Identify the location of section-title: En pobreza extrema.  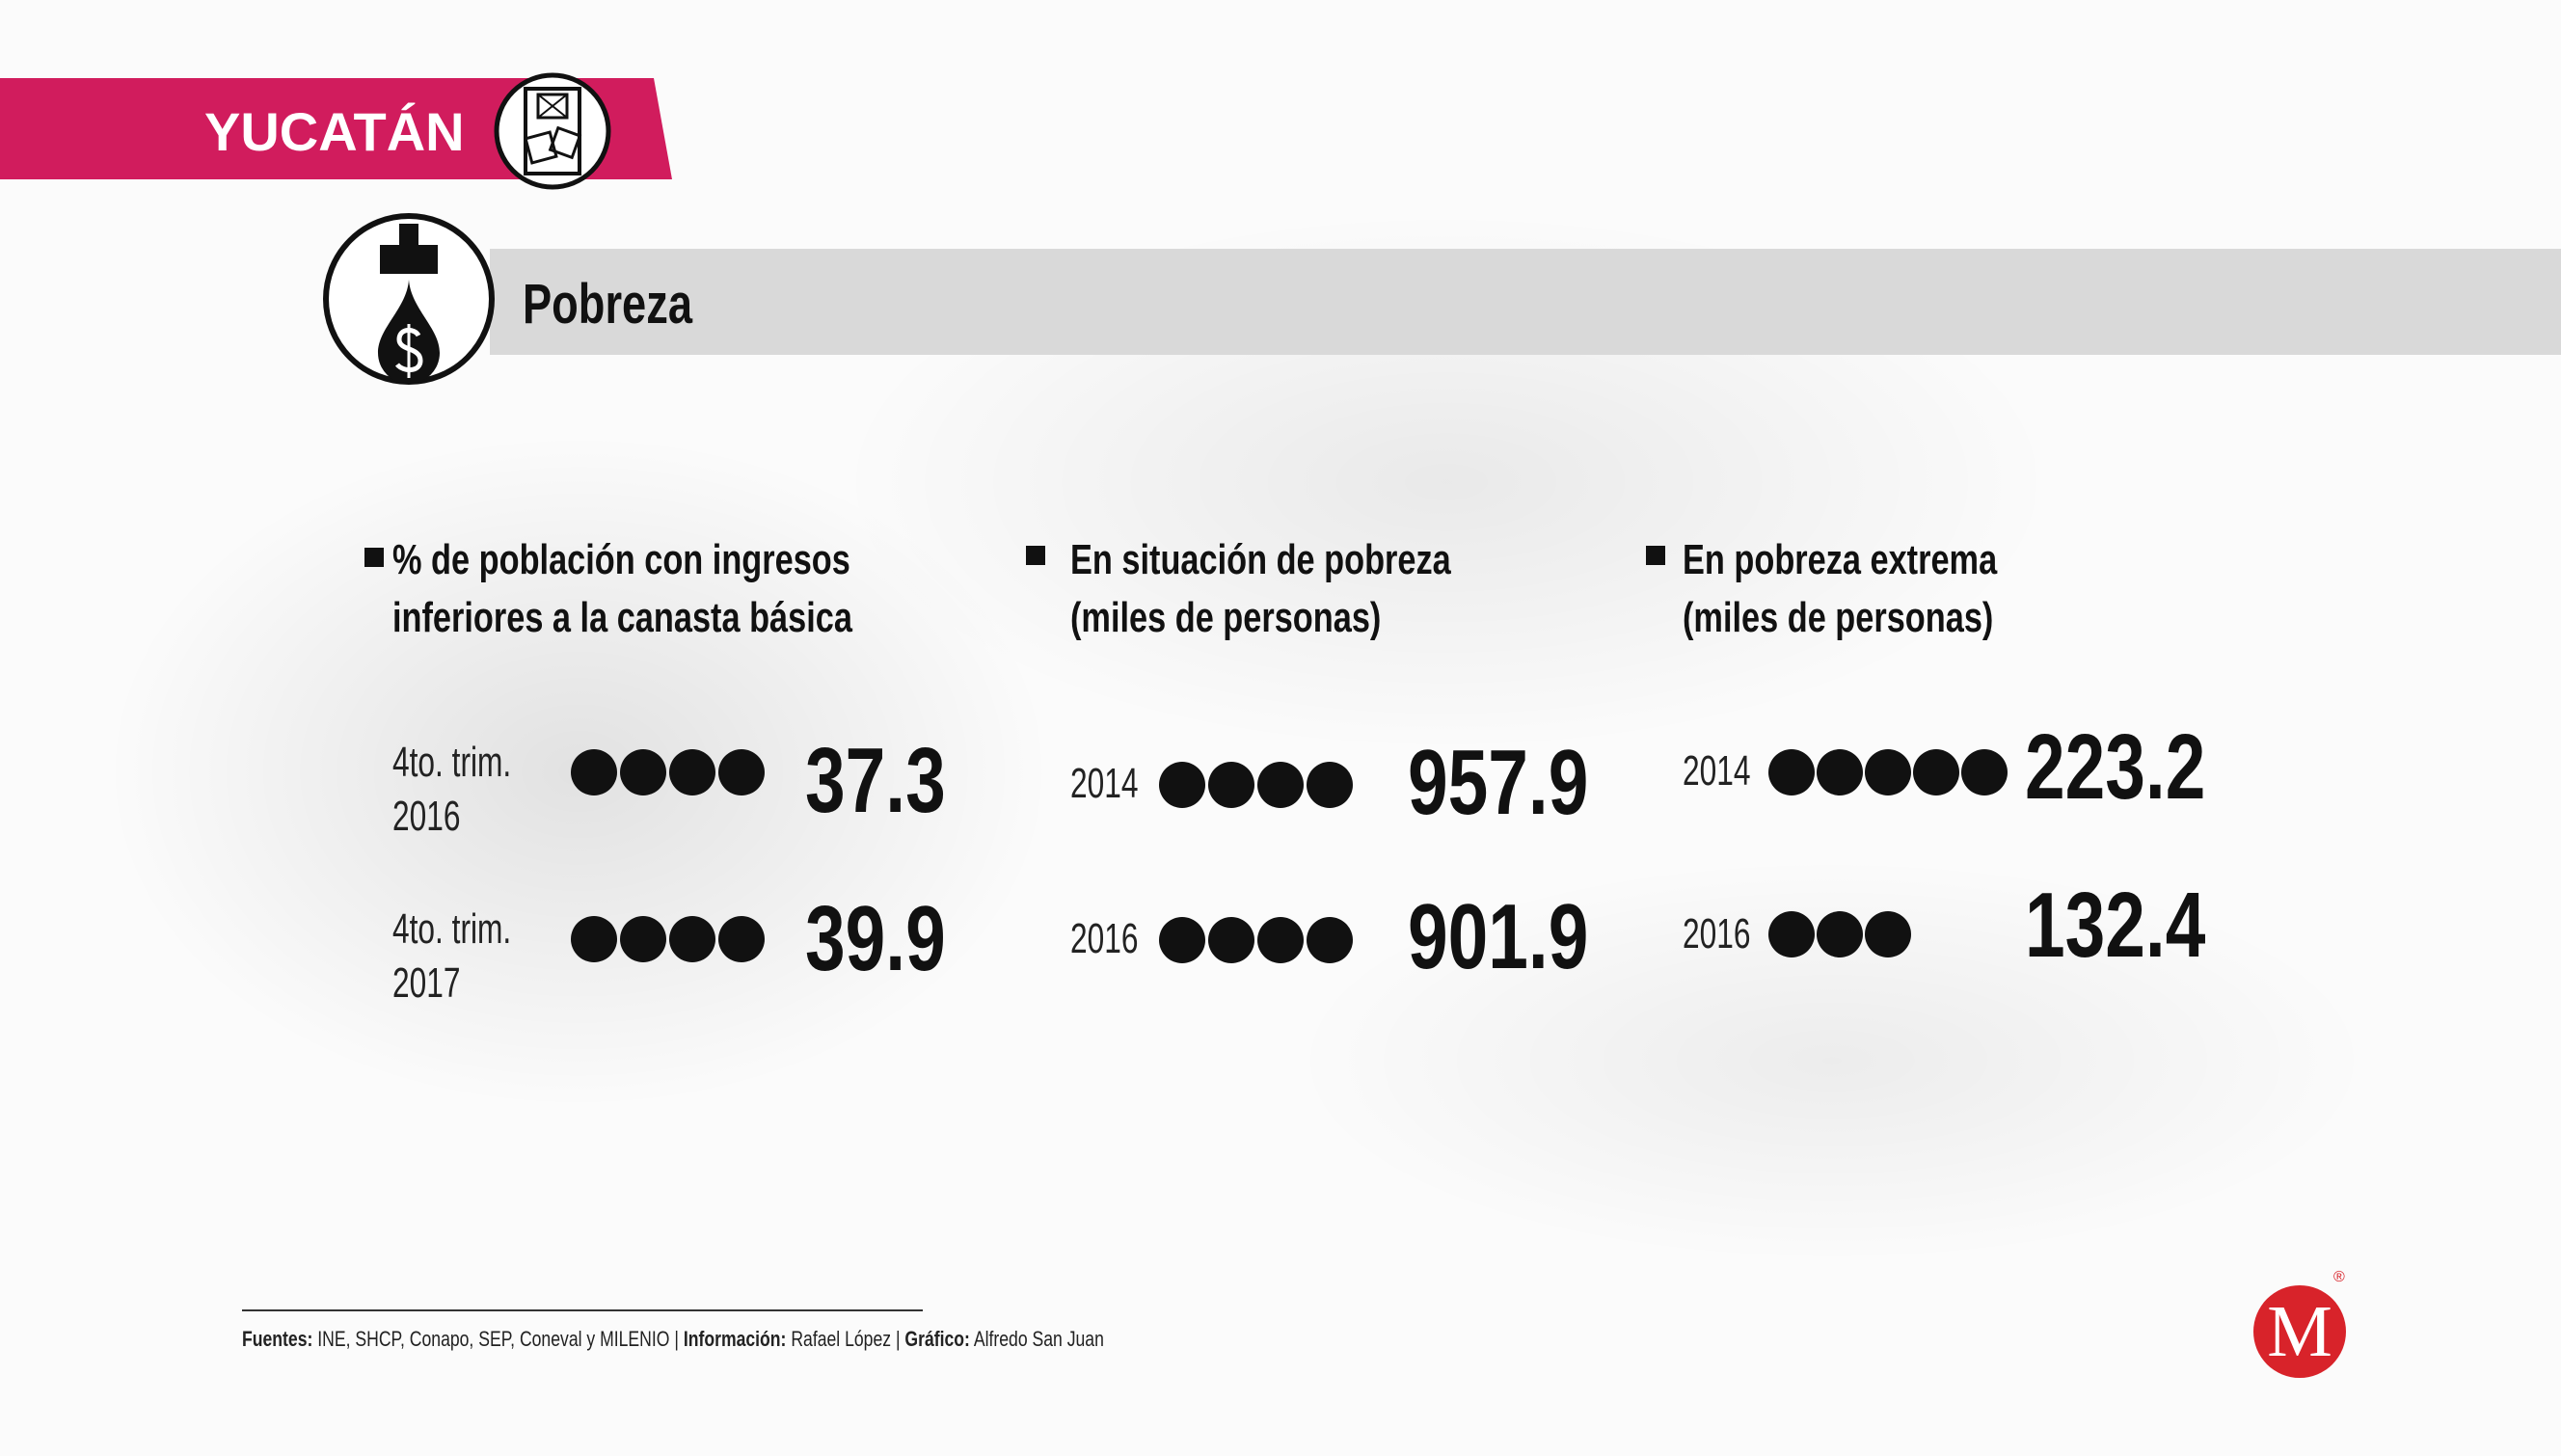
(1841, 560).